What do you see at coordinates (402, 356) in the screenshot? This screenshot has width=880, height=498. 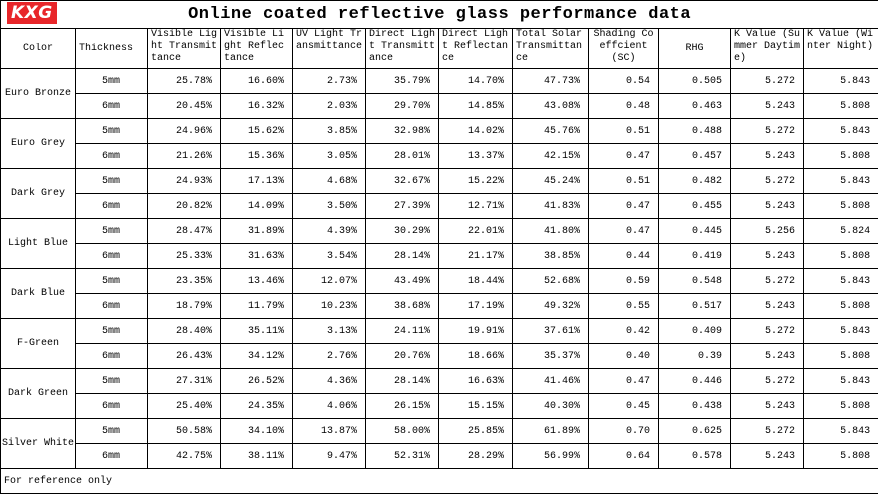 I see `cell-value: 20.76%` at bounding box center [402, 356].